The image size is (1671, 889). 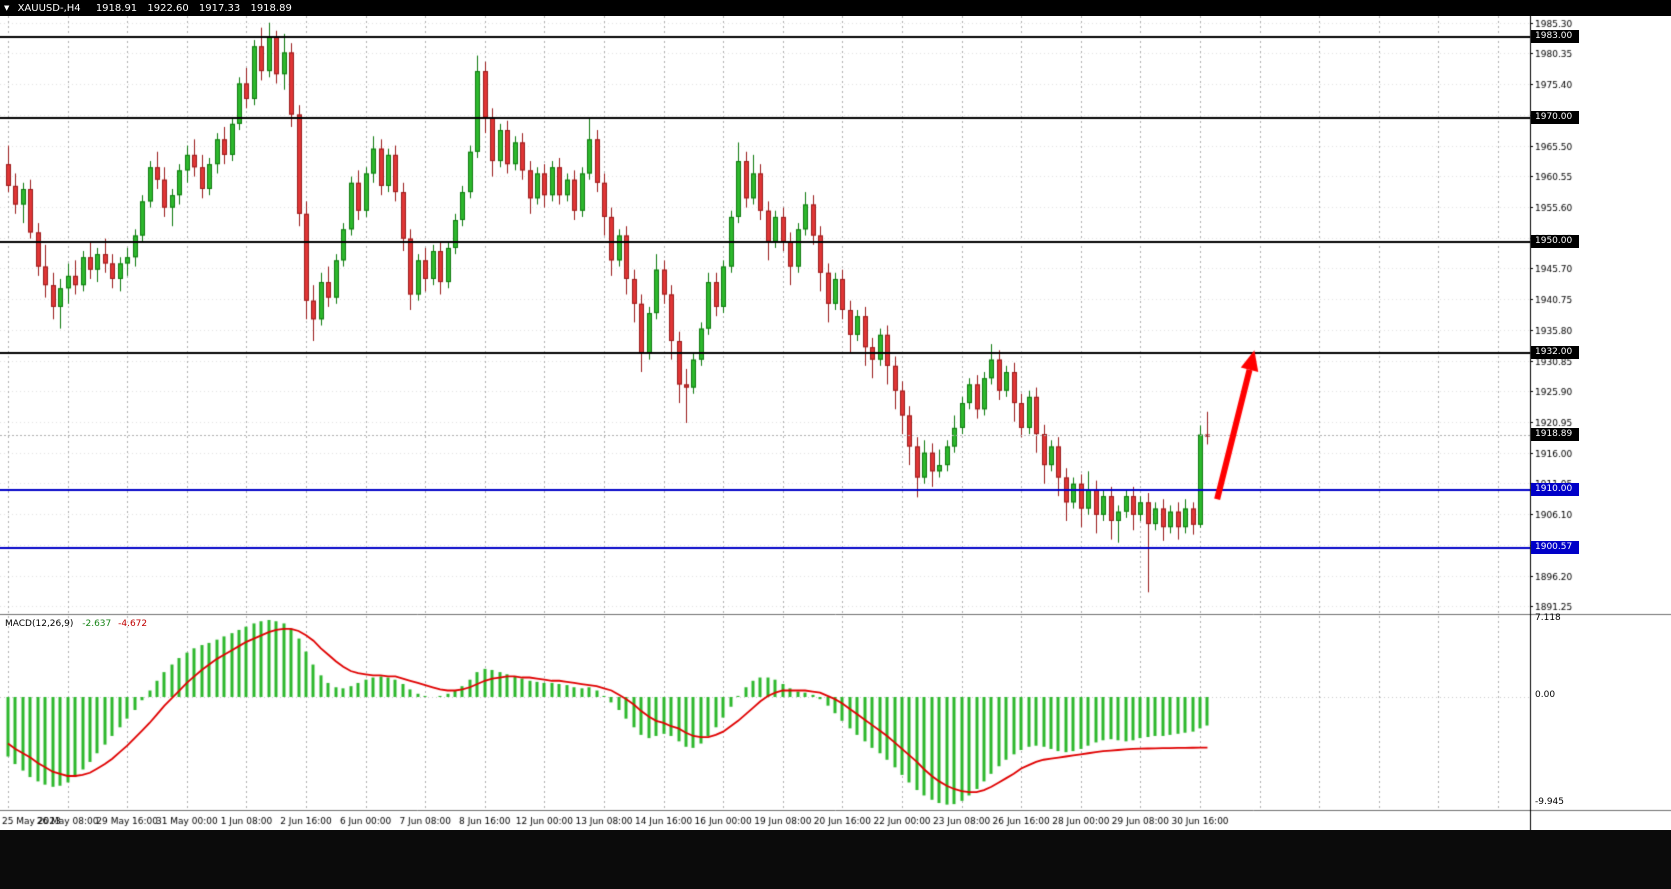 What do you see at coordinates (1555, 36) in the screenshot?
I see `price-level-badge: 1983.00` at bounding box center [1555, 36].